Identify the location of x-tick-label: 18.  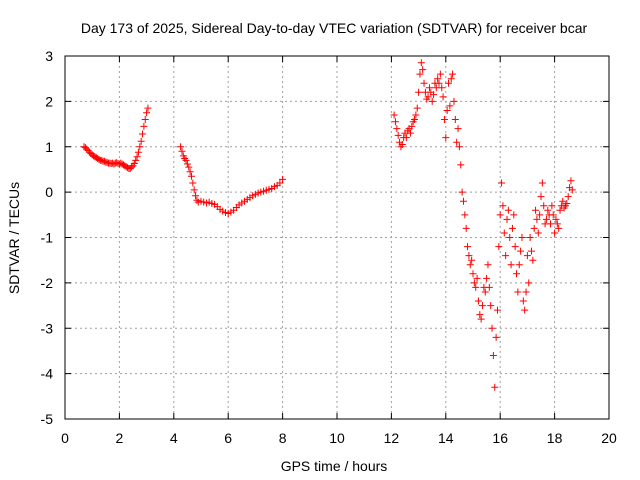
(555, 438).